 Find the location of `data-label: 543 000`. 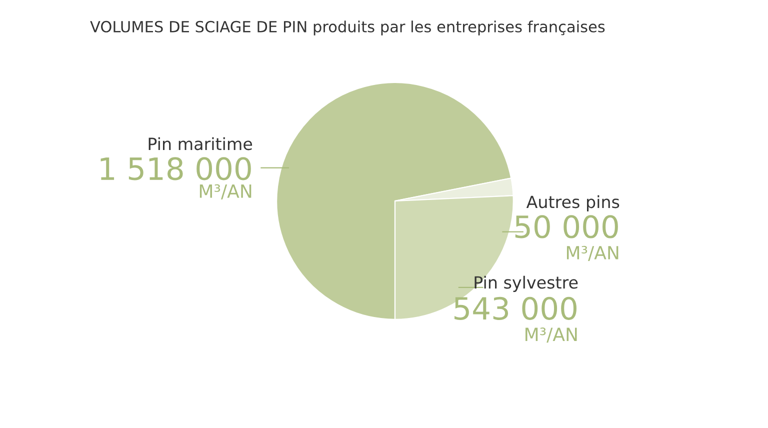

data-label: 543 000 is located at coordinates (515, 308).